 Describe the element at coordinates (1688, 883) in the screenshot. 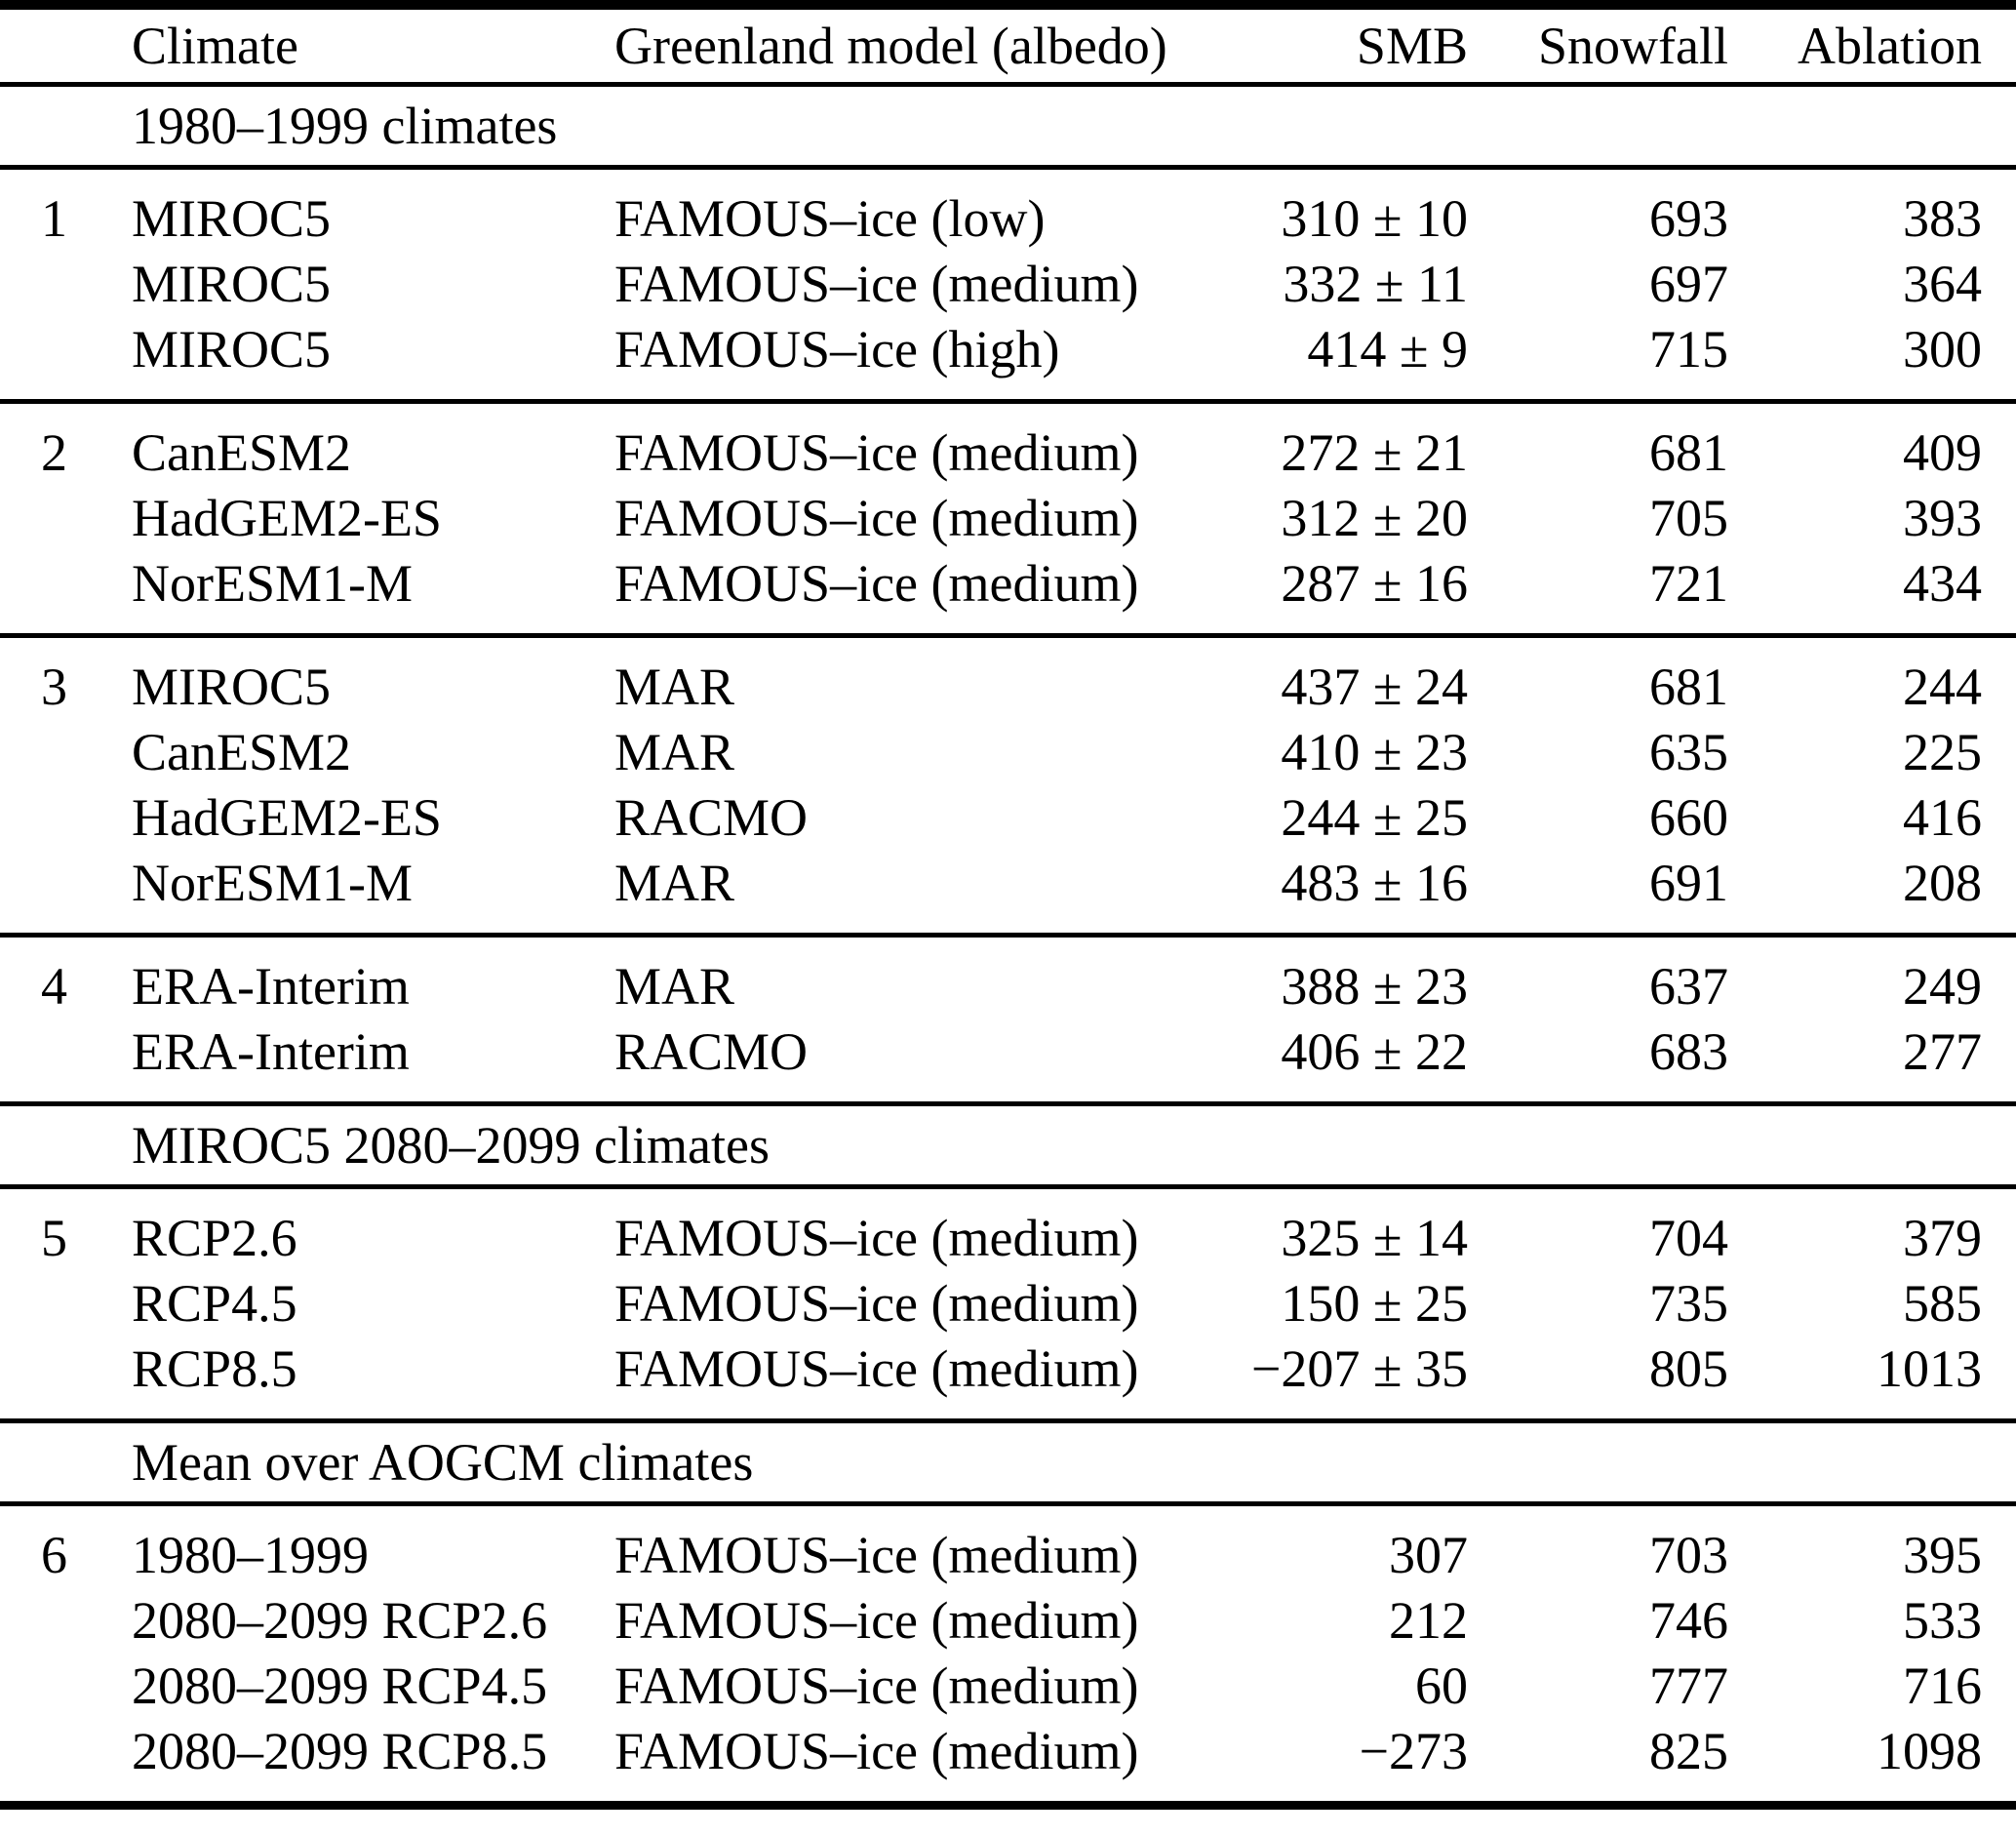

I see `snowfall-cell: 691` at that location.